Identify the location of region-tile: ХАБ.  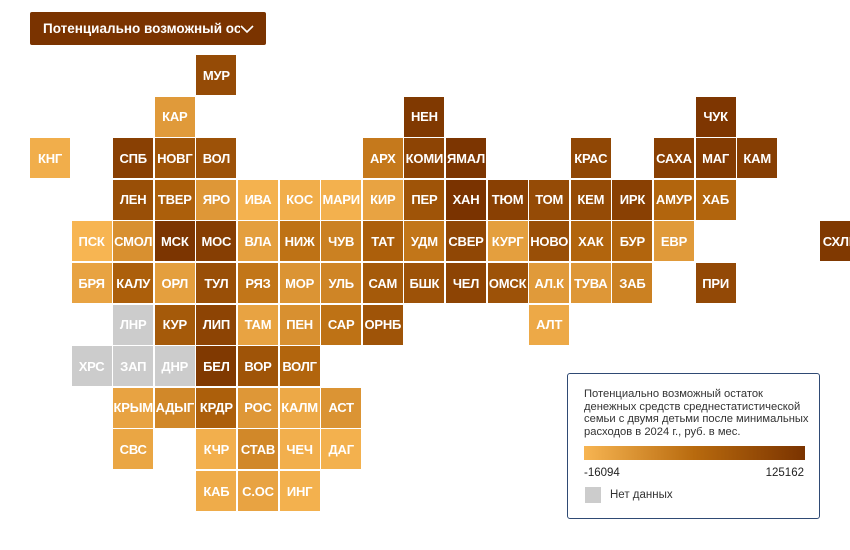
(715, 199).